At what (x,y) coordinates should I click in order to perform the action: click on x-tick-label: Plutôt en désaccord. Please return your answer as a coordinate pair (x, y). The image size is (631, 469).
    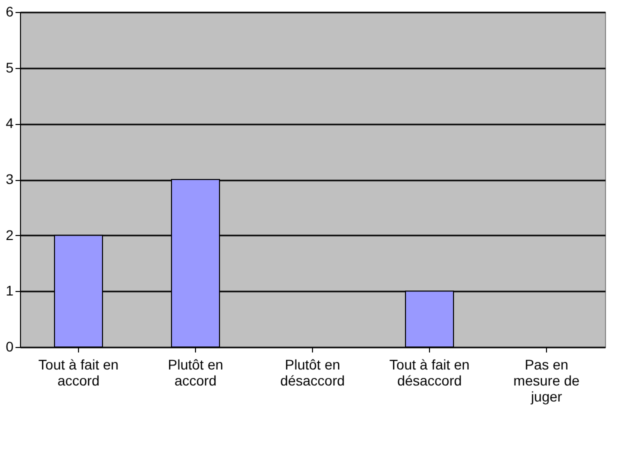
    Looking at the image, I should click on (312, 372).